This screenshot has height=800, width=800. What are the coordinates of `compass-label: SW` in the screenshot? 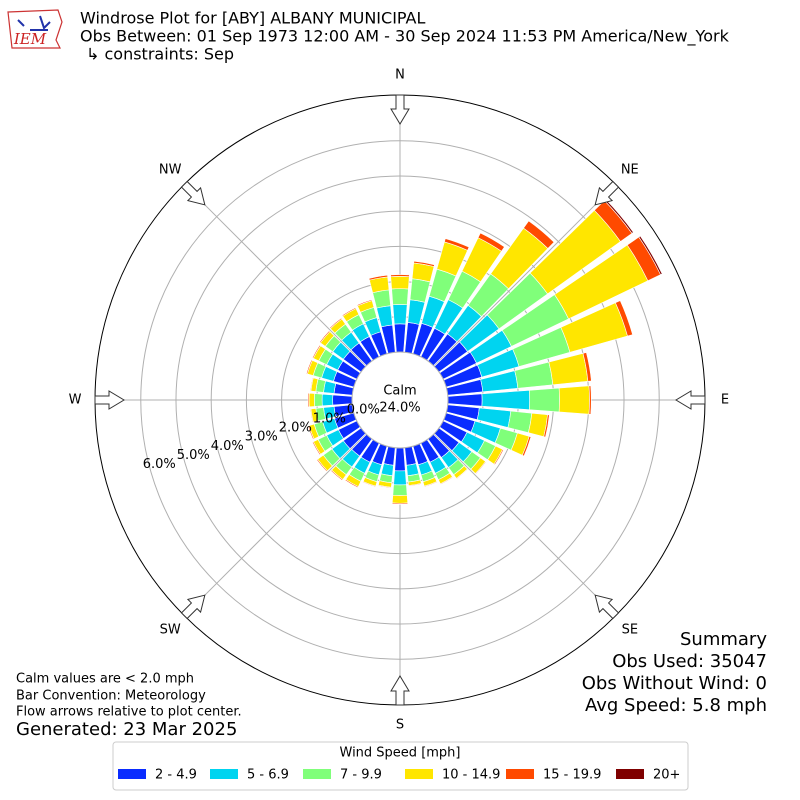 It's located at (170, 629).